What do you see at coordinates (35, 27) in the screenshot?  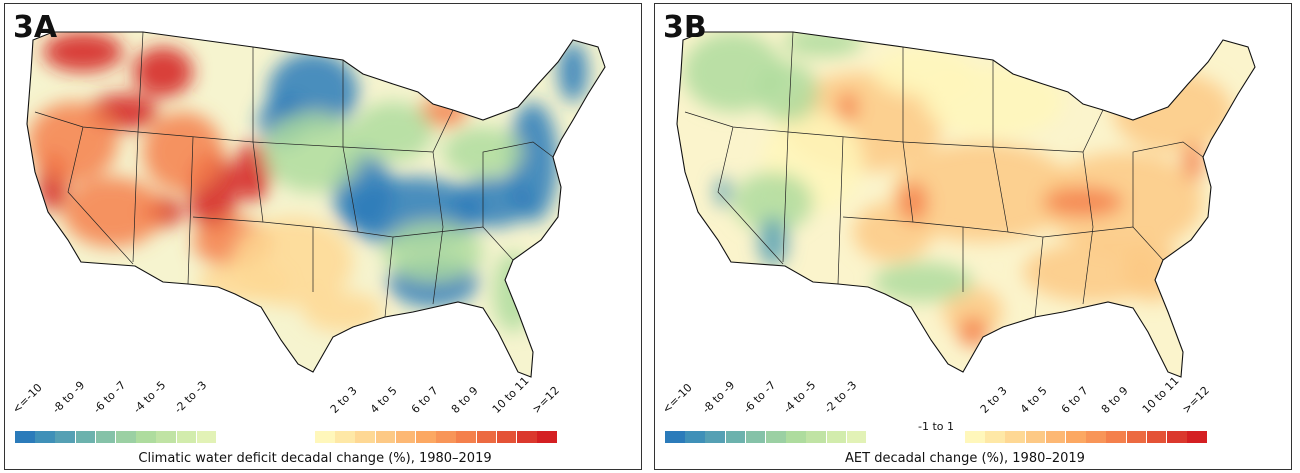 I see `panel-title: 3A` at bounding box center [35, 27].